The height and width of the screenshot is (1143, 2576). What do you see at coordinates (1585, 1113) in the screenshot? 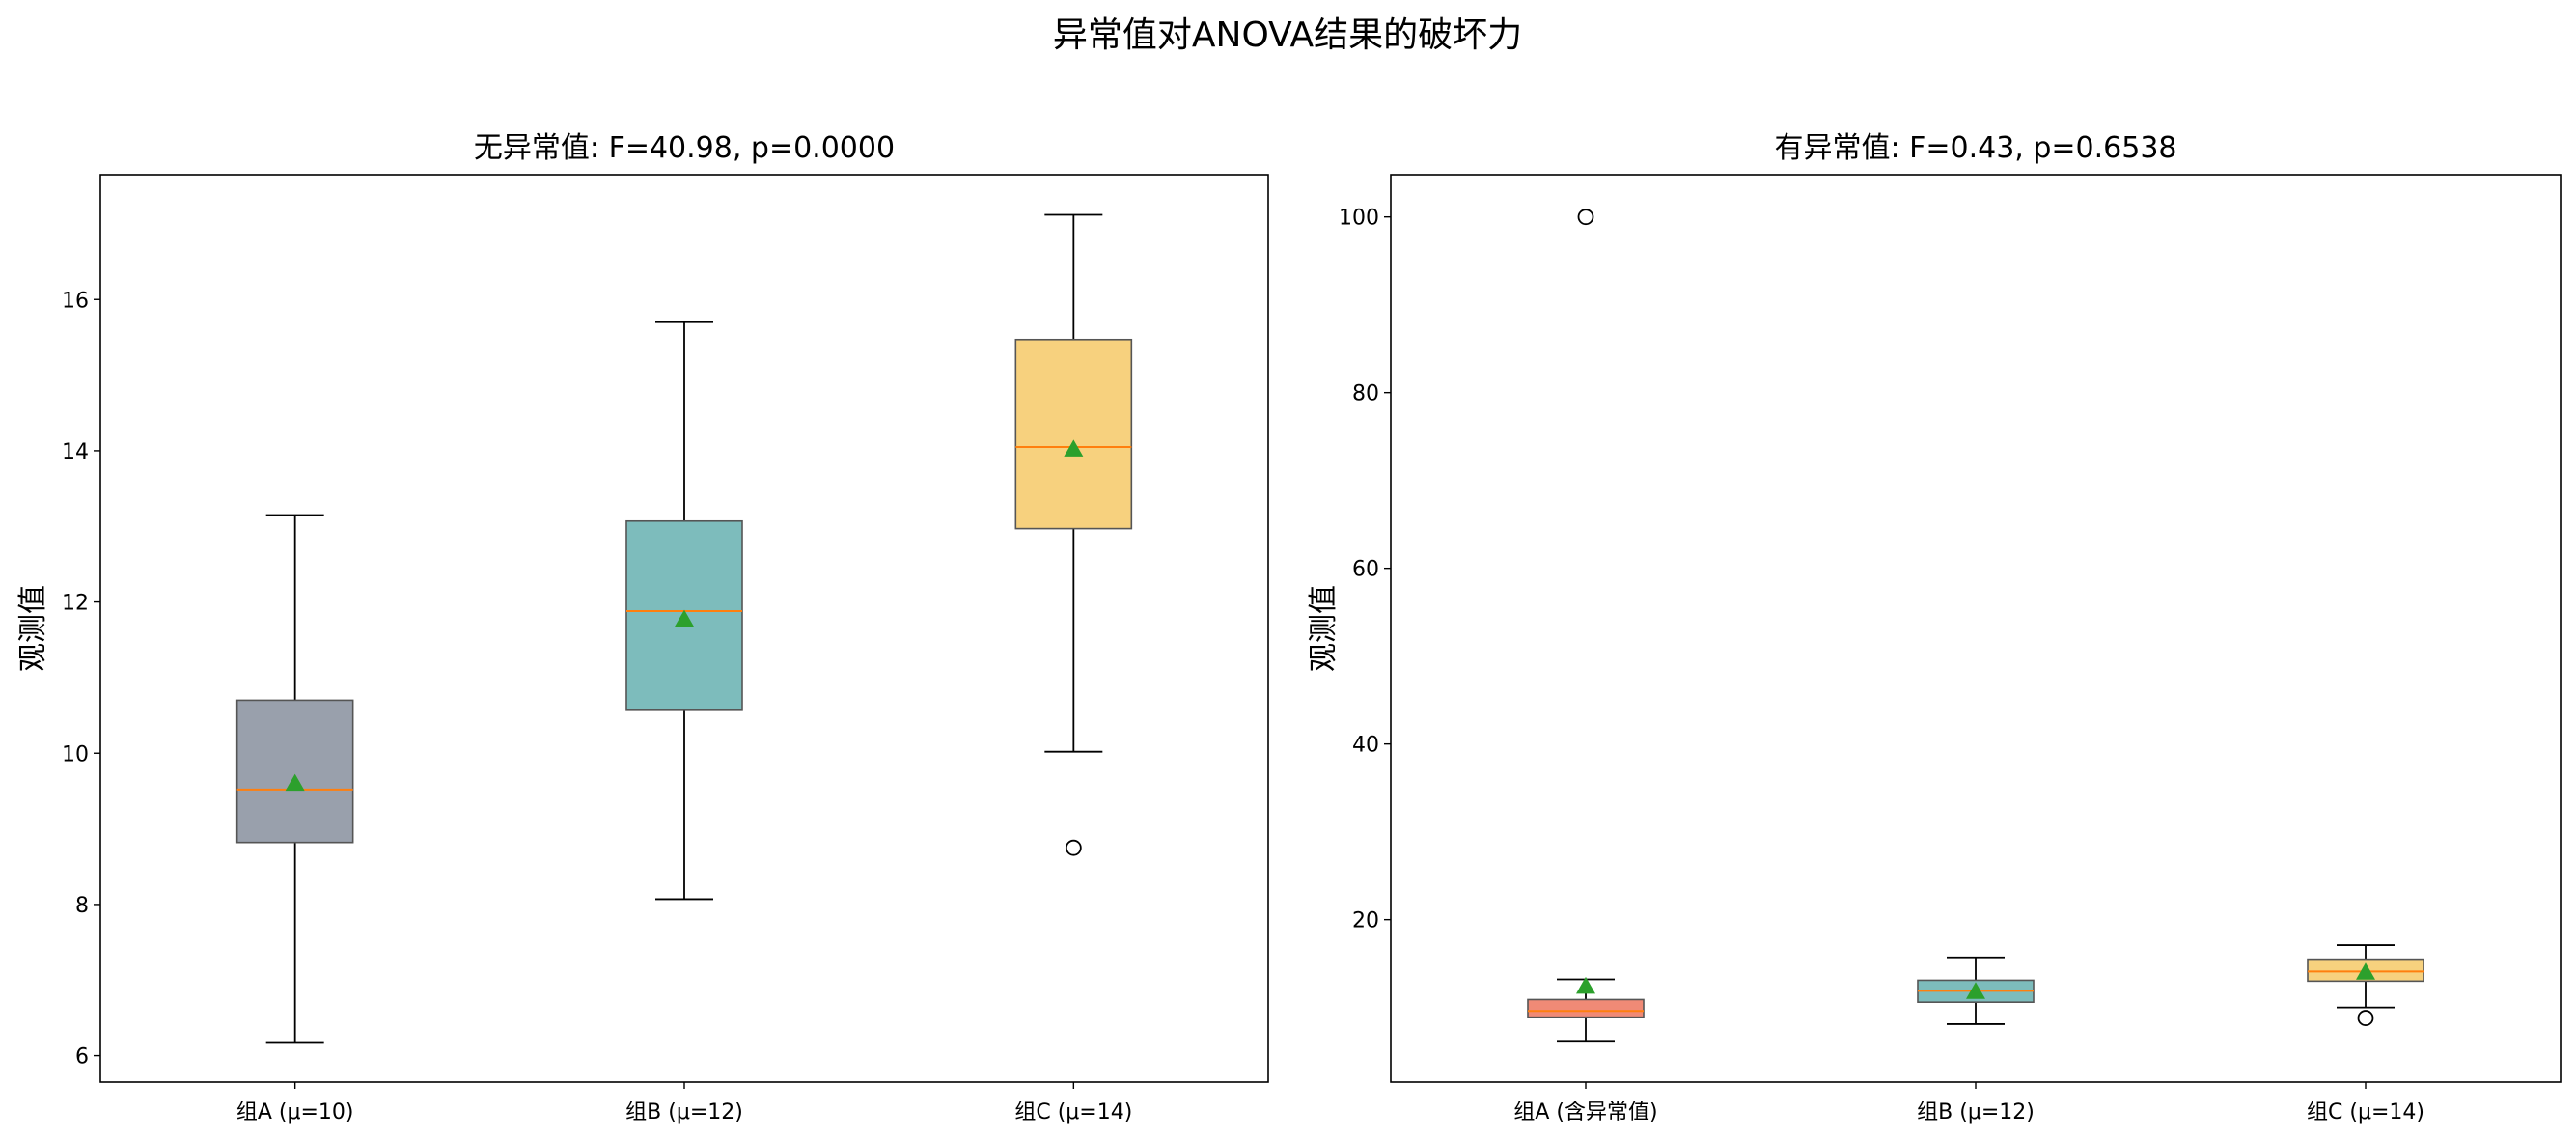
I see `x-tick-label: 组A (含异常值)` at bounding box center [1585, 1113].